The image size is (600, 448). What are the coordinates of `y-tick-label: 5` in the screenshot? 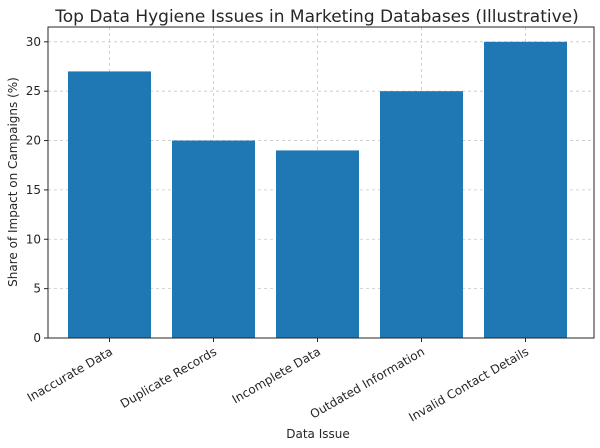 It's located at (37, 289).